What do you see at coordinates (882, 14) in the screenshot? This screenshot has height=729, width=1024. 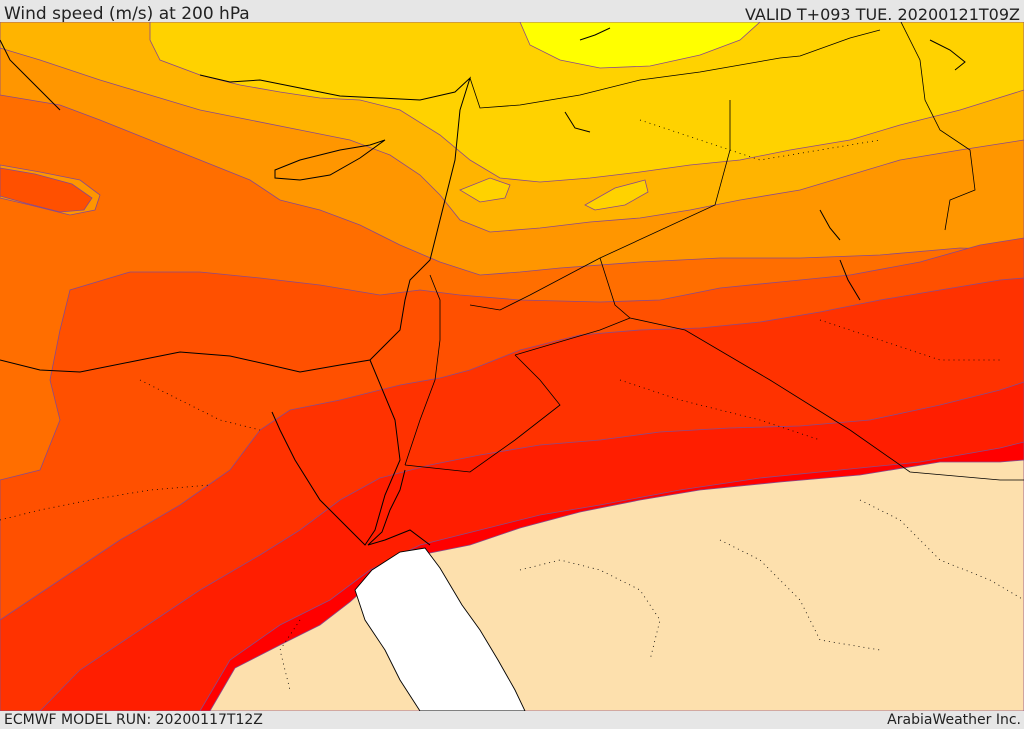 I see `valid-time: VALID T+093 TUE. 20200121T09Z` at bounding box center [882, 14].